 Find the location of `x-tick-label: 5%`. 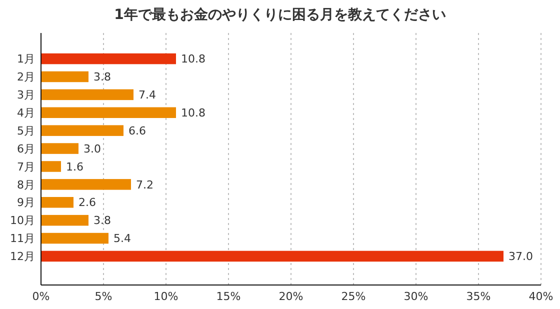

x-tick-label: 5% is located at coordinates (103, 296).